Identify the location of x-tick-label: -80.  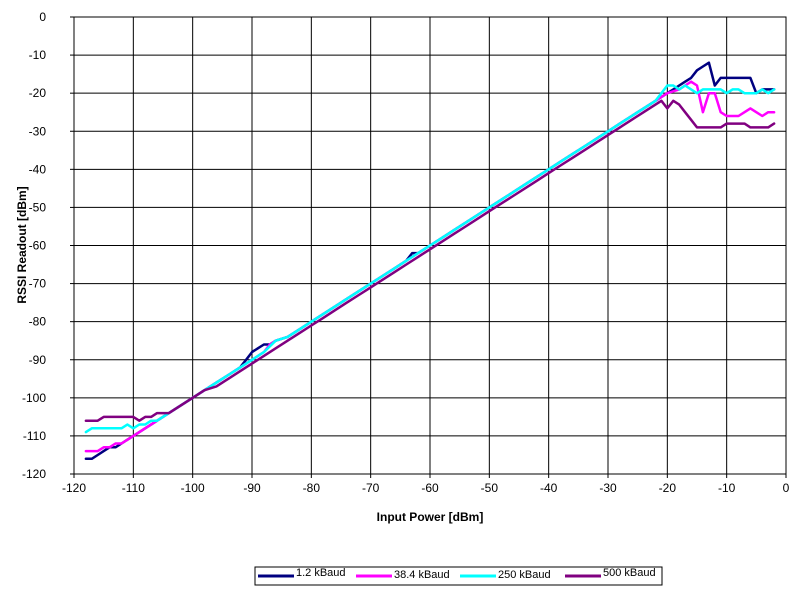
(312, 488).